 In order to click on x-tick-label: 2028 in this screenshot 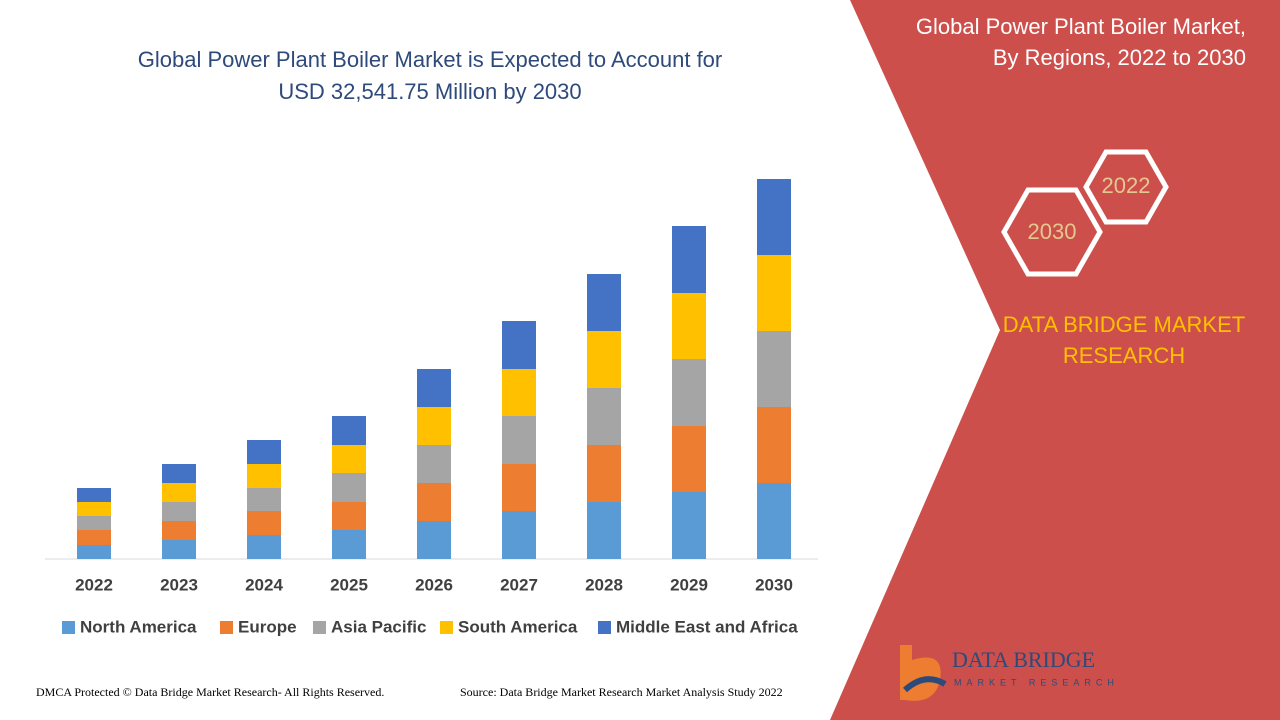, I will do `click(604, 584)`.